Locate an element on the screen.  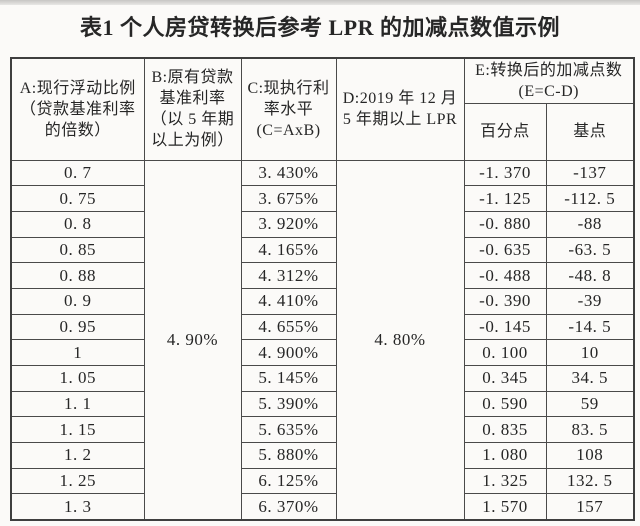
cell-c-0: 3. 430% is located at coordinates (288, 173).